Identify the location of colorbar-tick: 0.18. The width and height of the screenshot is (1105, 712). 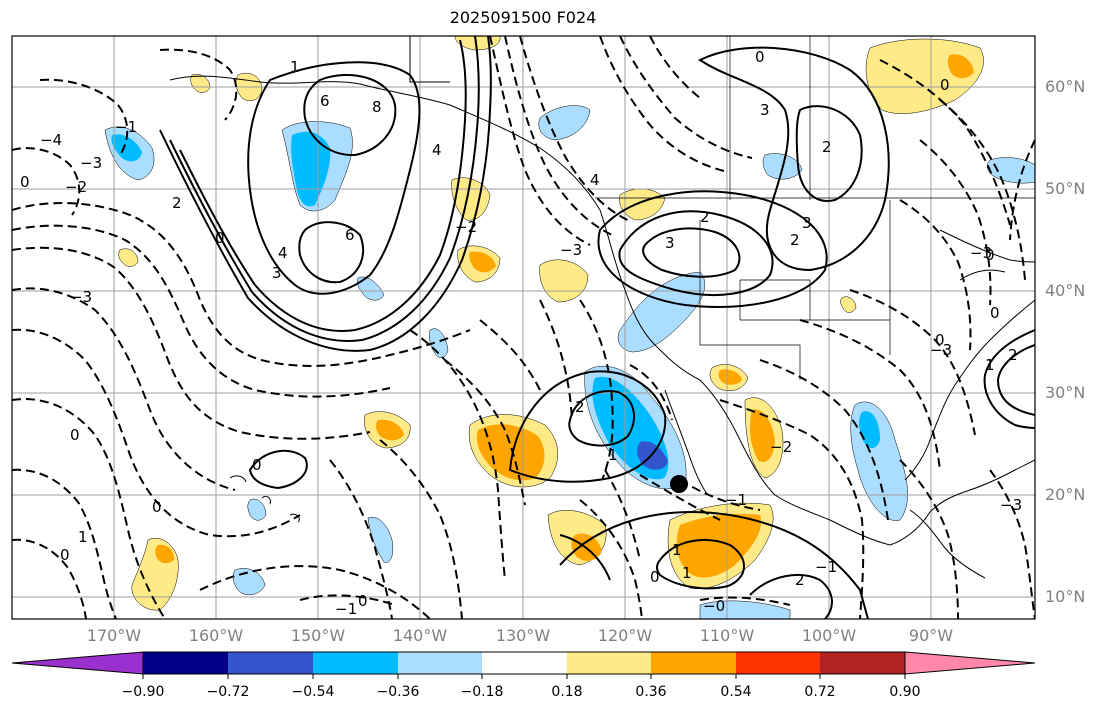
(567, 692).